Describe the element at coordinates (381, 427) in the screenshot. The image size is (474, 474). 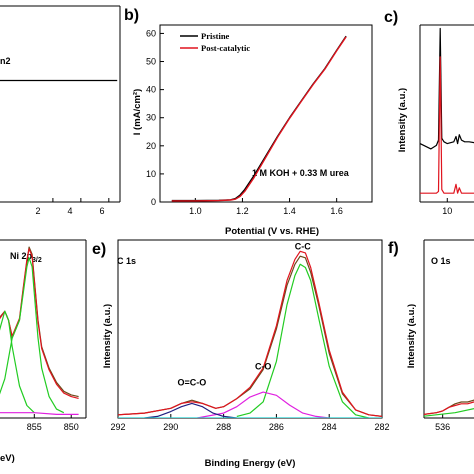
I see `panel-e-xtick-label: 282` at that location.